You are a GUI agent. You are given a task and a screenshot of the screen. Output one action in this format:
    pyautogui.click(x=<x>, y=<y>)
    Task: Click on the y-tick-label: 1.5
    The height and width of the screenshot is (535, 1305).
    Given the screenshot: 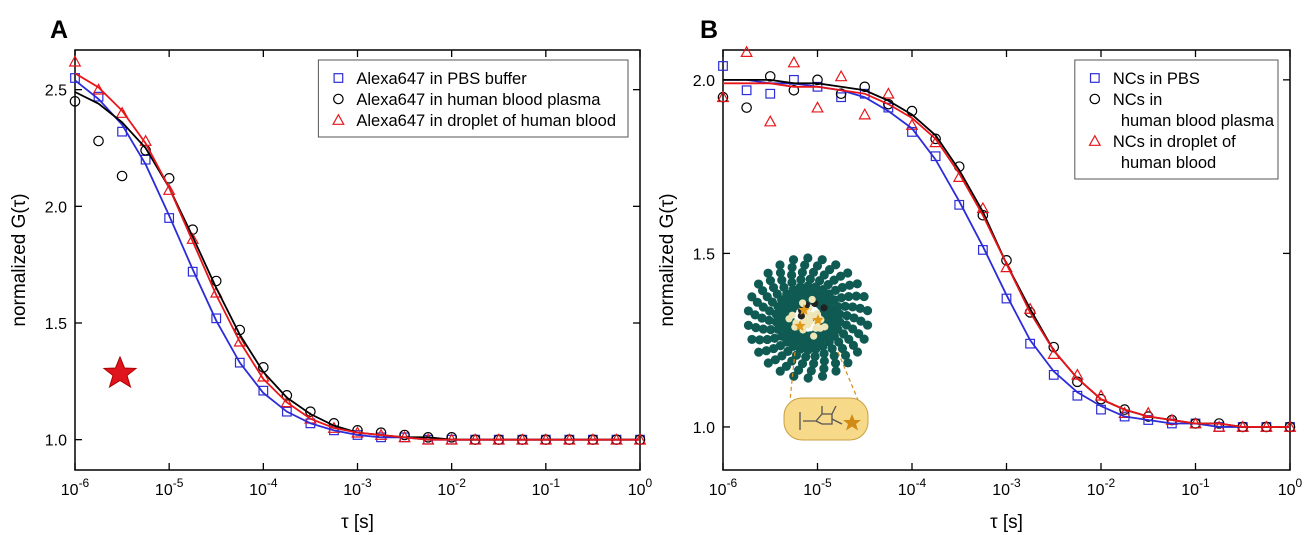 What is the action you would take?
    pyautogui.click(x=56, y=324)
    